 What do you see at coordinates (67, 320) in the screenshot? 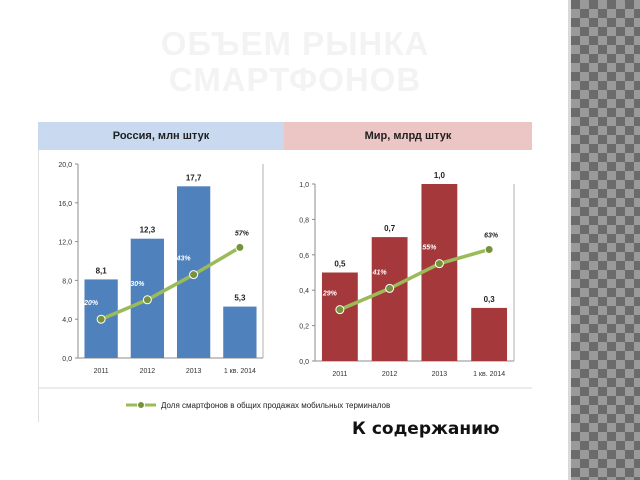
I see `russia-ytick-label: 4,0` at bounding box center [67, 320].